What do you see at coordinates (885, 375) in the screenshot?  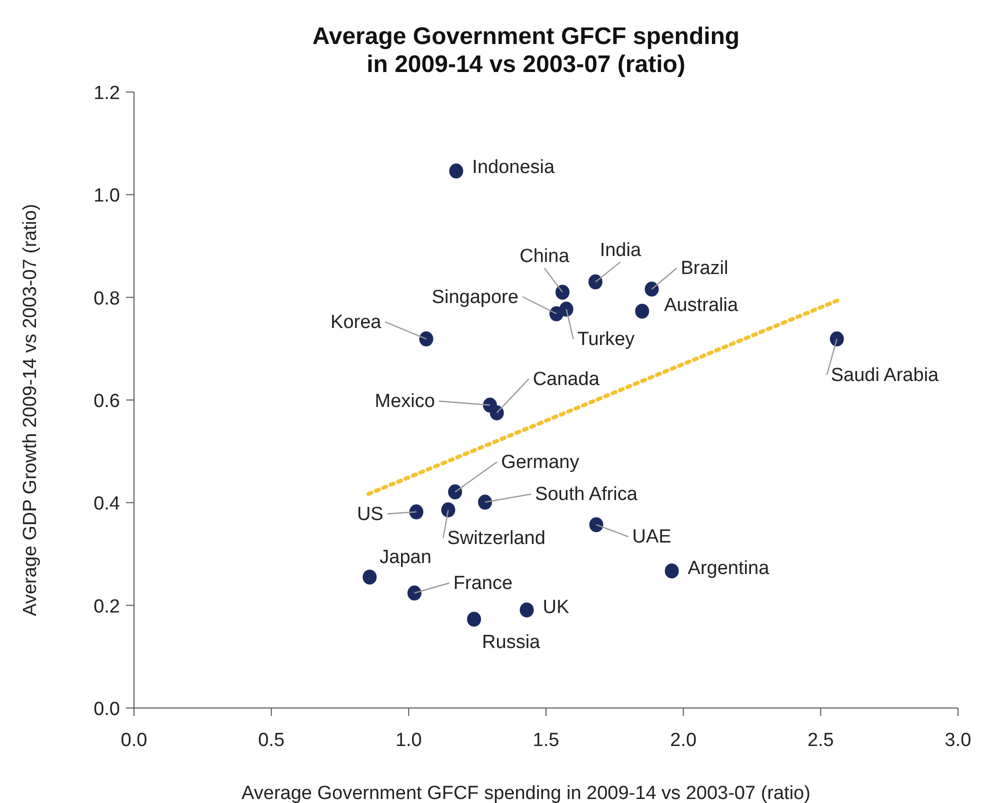 I see `annotation: Saudi Arabia` at bounding box center [885, 375].